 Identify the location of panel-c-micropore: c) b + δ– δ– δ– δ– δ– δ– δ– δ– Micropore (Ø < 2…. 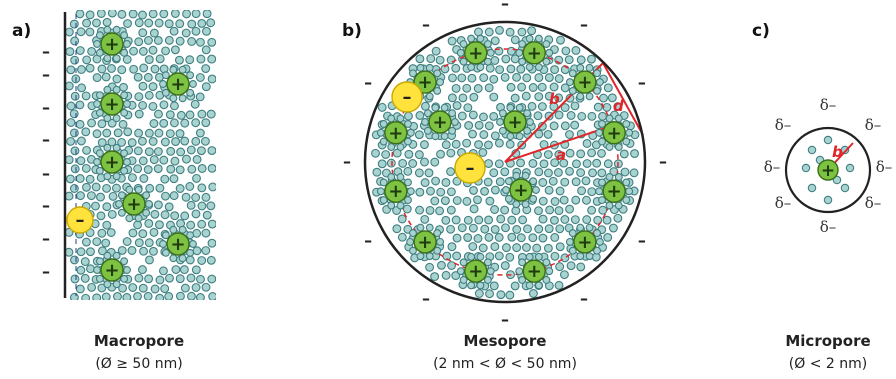
(822, 196).